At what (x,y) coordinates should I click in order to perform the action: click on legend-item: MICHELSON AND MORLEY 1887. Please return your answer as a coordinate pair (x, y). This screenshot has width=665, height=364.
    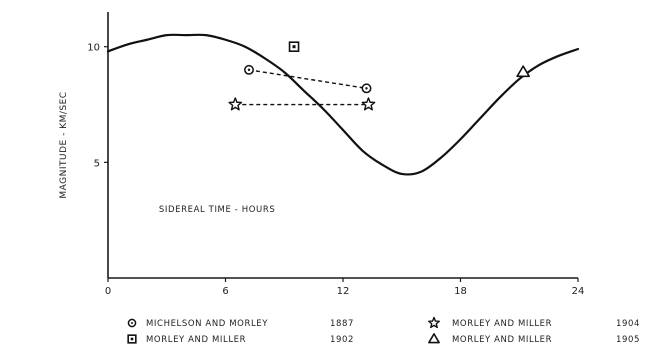
    Looking at the image, I should click on (240, 323).